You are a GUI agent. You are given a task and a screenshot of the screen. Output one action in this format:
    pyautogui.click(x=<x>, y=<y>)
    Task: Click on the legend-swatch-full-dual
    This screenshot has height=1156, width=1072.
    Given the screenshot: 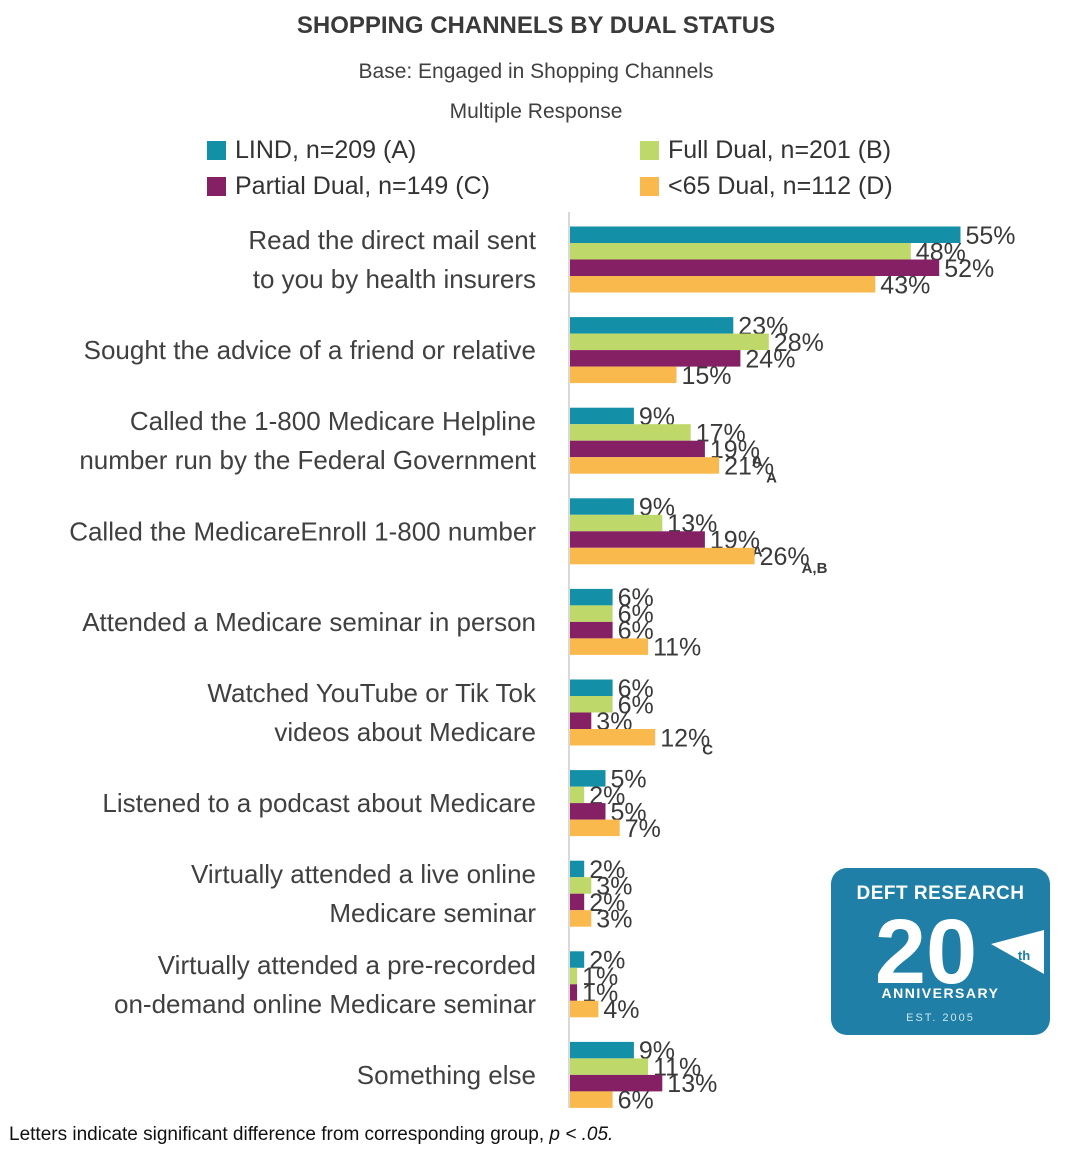 What is the action you would take?
    pyautogui.click(x=649, y=150)
    